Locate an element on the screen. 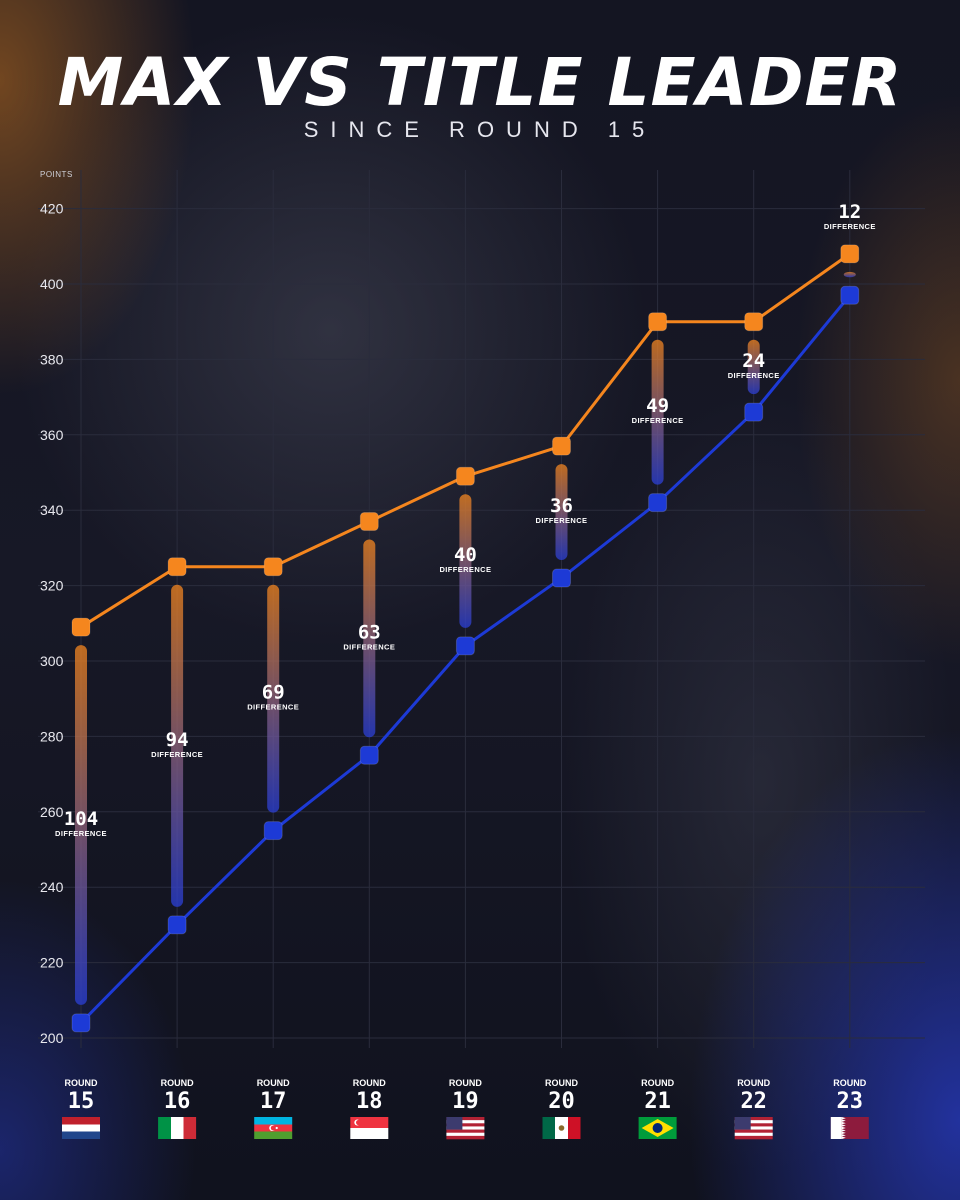 This screenshot has height=1200, width=960. flag-canton is located at coordinates (742, 1123).